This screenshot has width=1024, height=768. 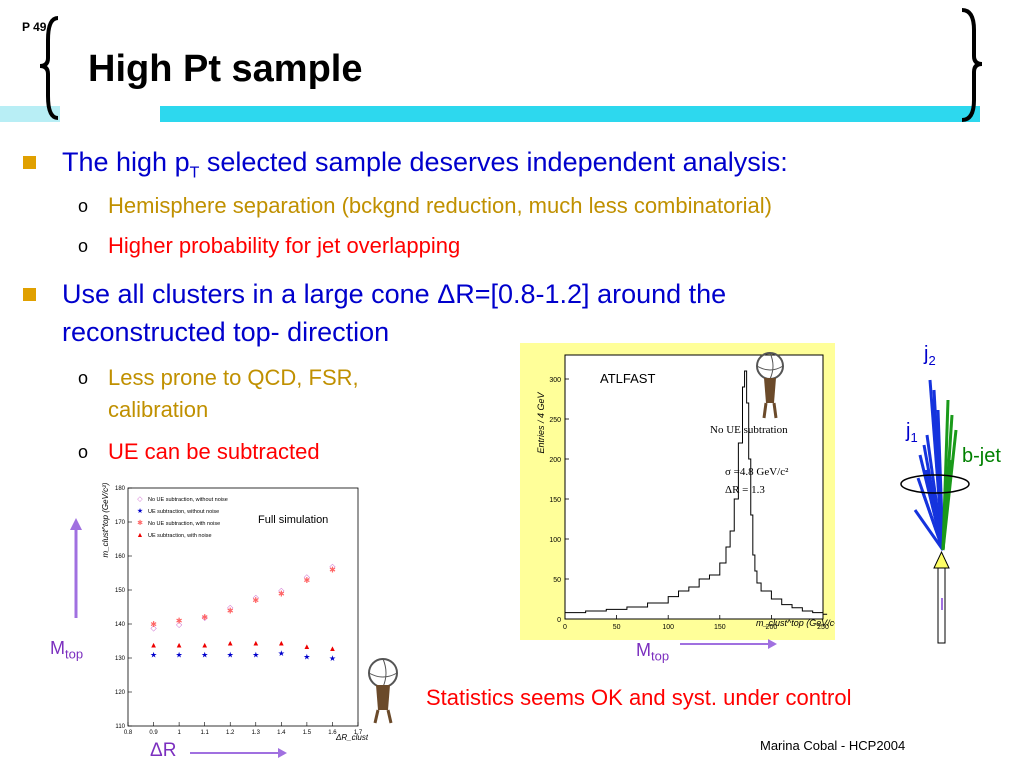 What do you see at coordinates (627, 378) in the screenshot?
I see `histogram-label: ATLFAST` at bounding box center [627, 378].